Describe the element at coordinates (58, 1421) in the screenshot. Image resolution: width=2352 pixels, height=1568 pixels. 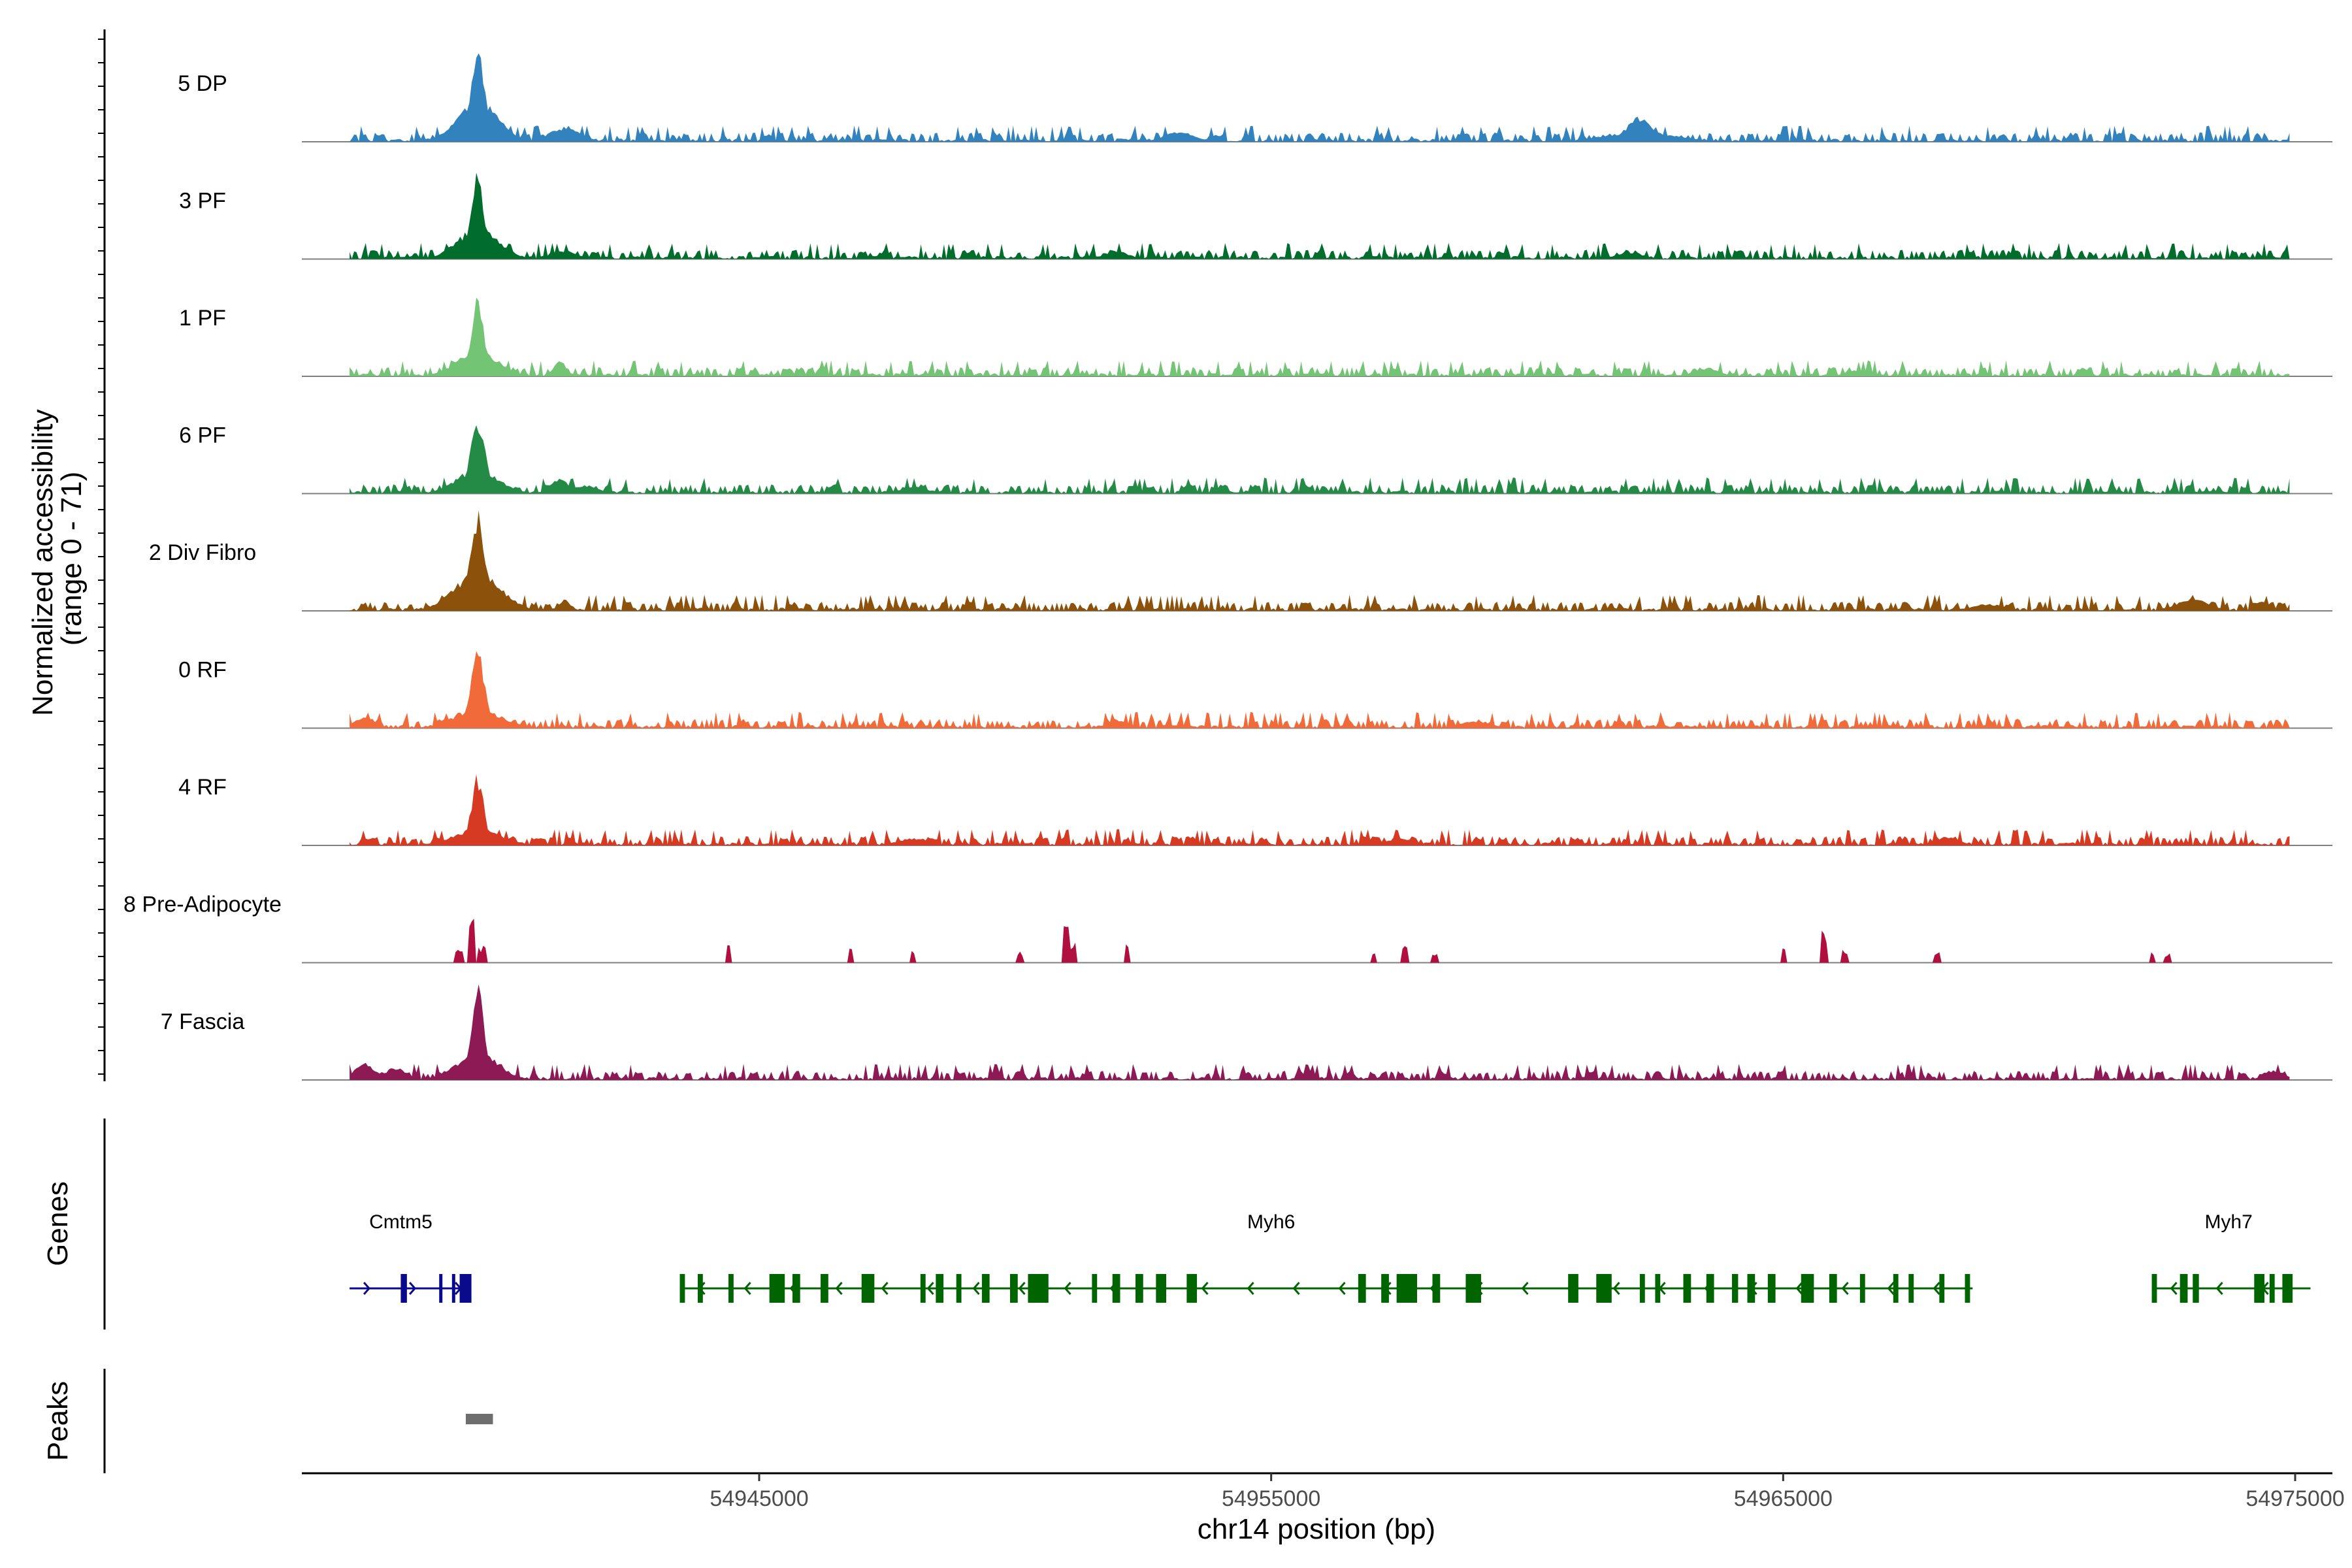
I see `peaks-panel-label: Peaks` at that location.